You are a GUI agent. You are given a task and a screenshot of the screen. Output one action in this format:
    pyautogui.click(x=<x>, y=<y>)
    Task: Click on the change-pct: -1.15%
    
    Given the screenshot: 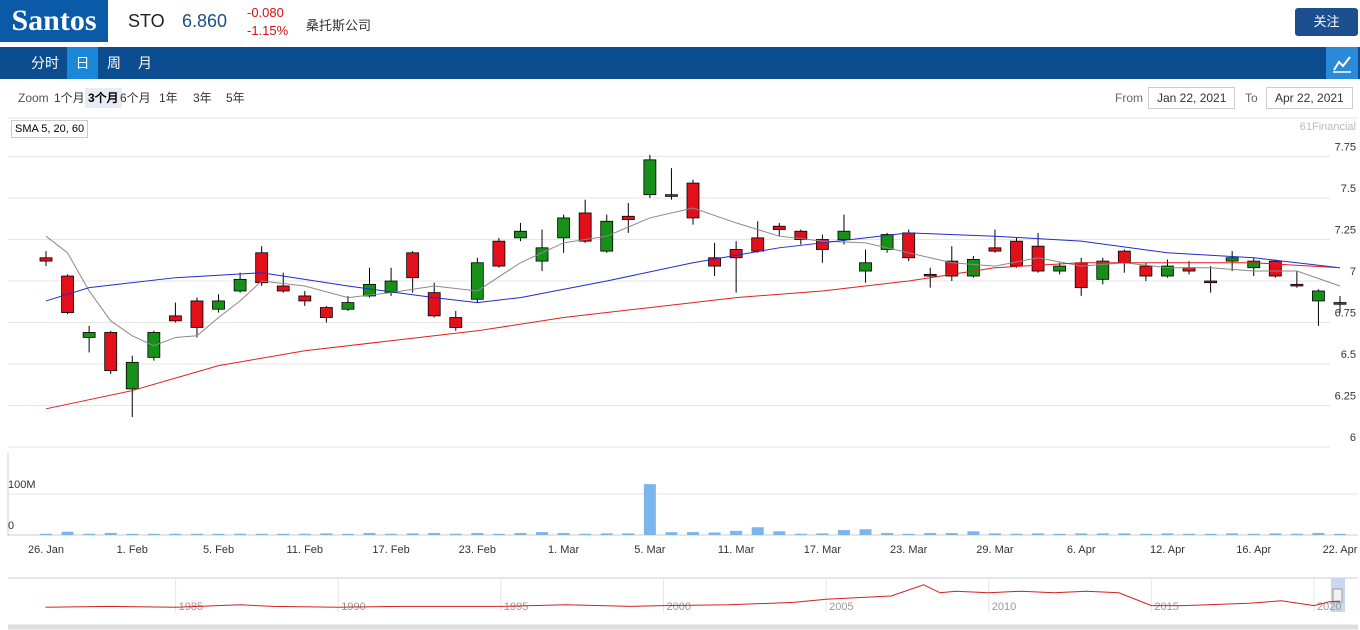 What is the action you would take?
    pyautogui.click(x=268, y=30)
    